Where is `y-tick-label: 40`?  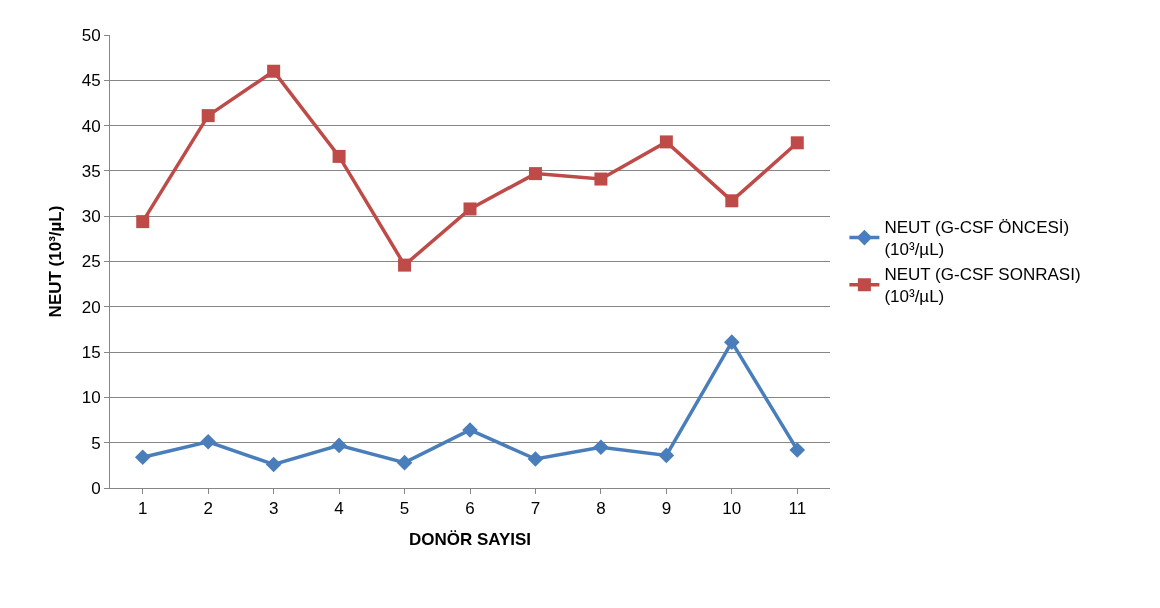
y-tick-label: 40 is located at coordinates (91, 126).